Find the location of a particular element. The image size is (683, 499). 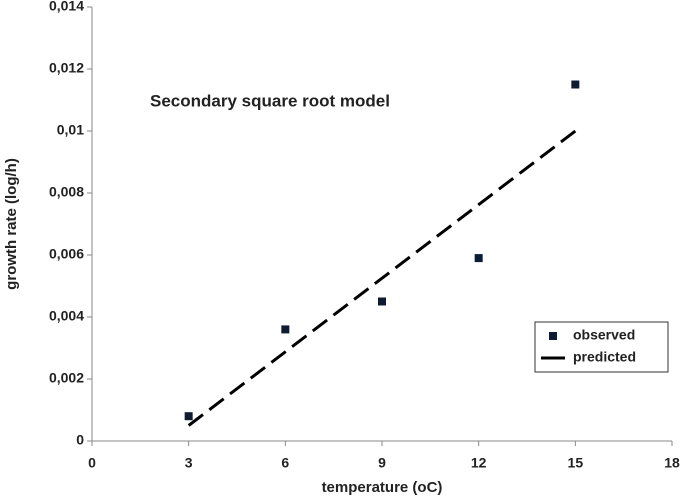

y-tick-label: 0,008 is located at coordinates (66, 192).